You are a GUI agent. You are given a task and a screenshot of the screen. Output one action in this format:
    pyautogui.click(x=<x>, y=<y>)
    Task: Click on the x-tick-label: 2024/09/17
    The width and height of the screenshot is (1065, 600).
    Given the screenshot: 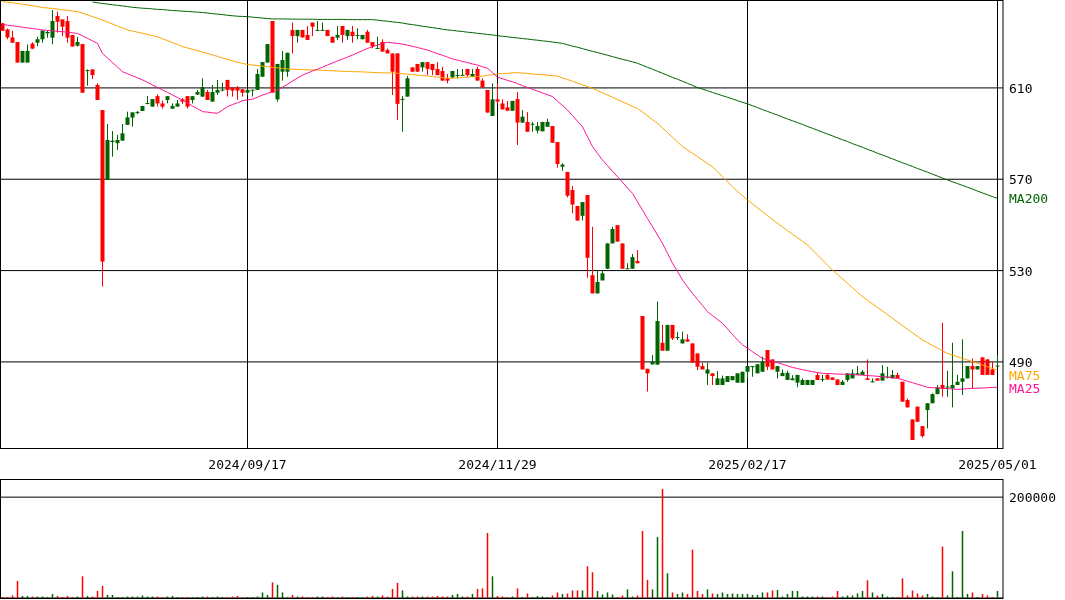 What is the action you would take?
    pyautogui.click(x=247, y=464)
    